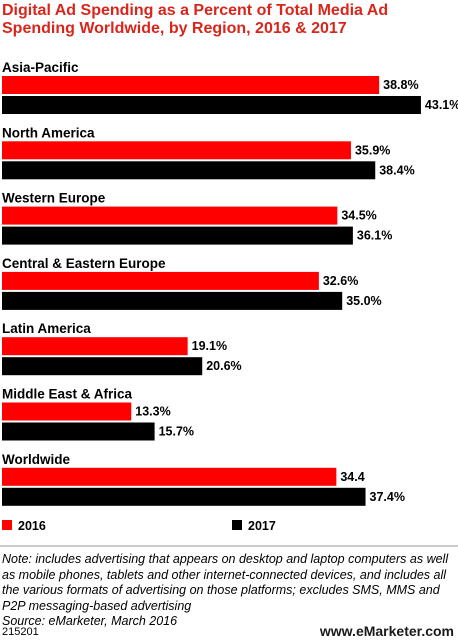 This screenshot has height=644, width=458. Describe the element at coordinates (358, 216) in the screenshot. I see `data-label: 34.5%` at that location.